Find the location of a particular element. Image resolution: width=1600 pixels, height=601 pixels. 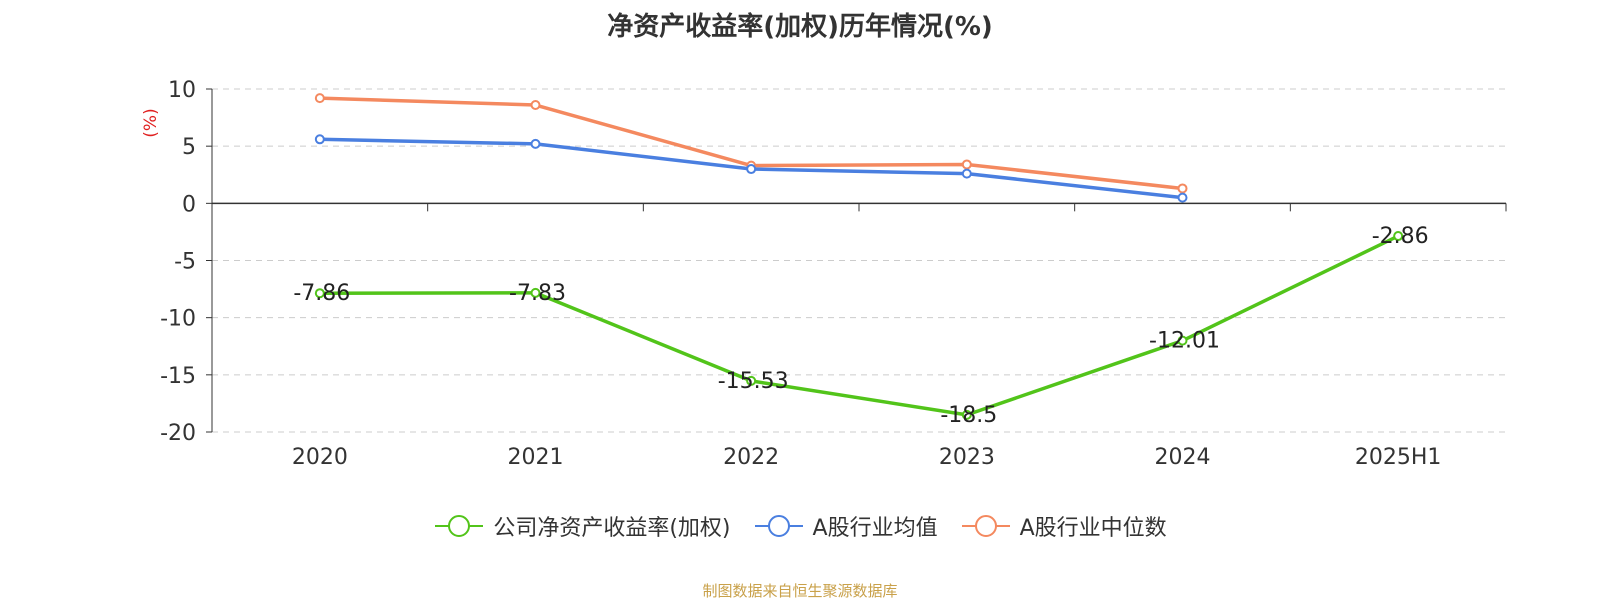

data-label: -2.86 is located at coordinates (1400, 236).